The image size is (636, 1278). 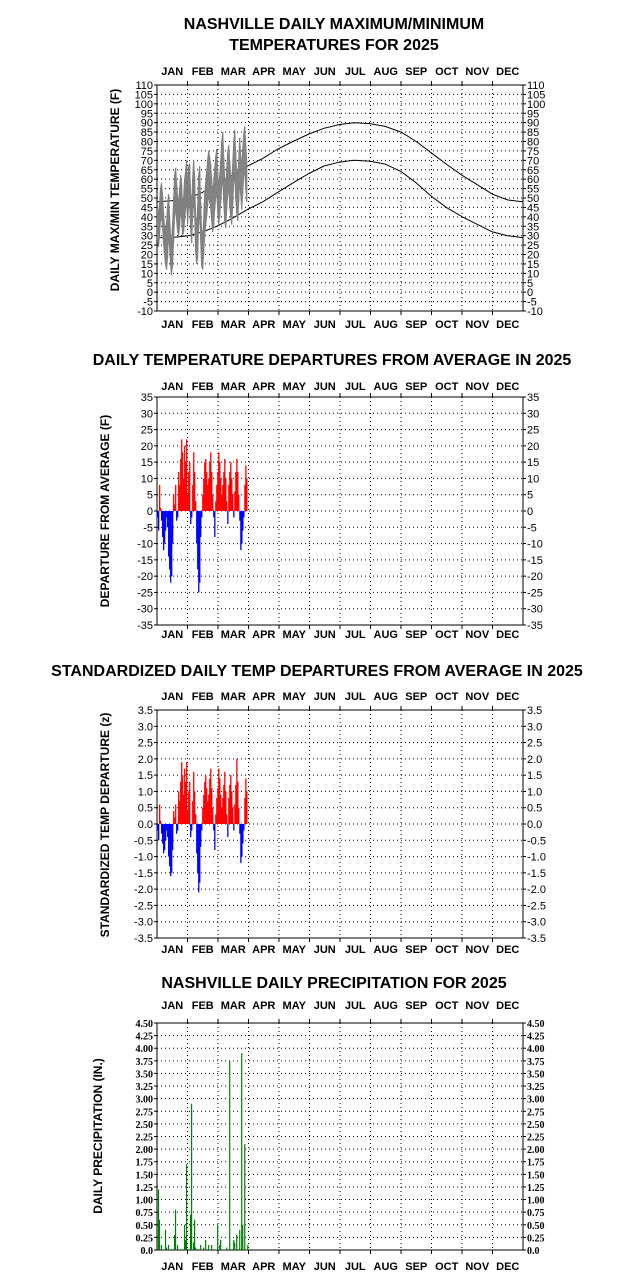 I want to click on y-tick-label-left: 75, so click(x=147, y=152).